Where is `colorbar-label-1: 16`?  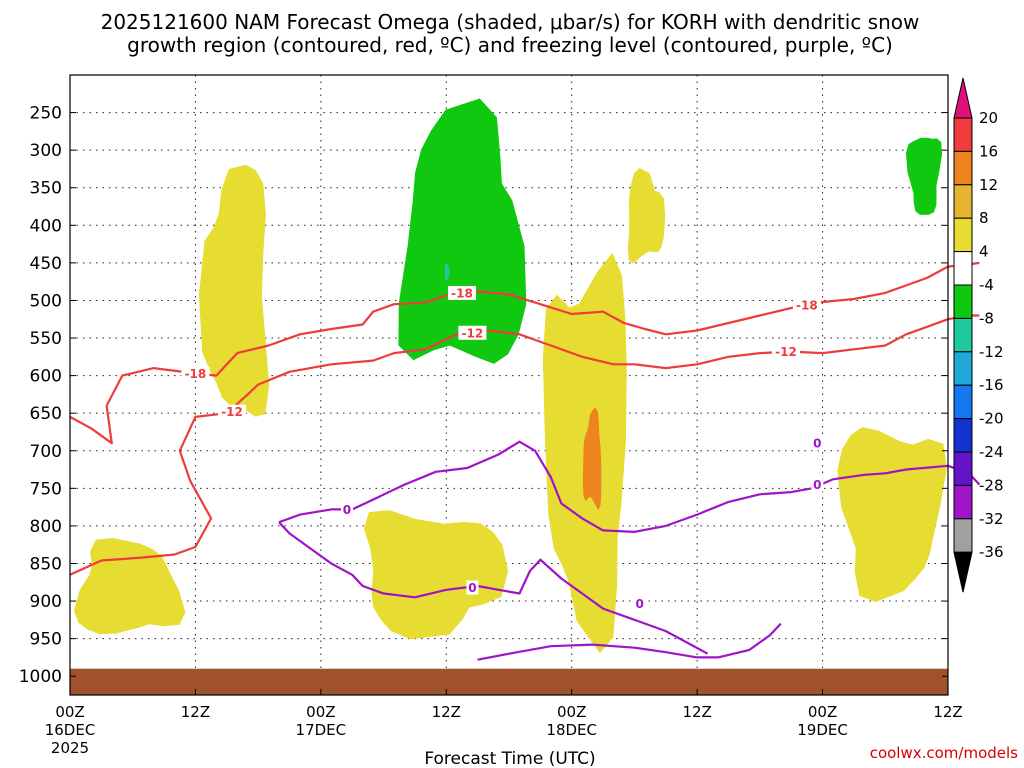
colorbar-label-1: 16 is located at coordinates (988, 151).